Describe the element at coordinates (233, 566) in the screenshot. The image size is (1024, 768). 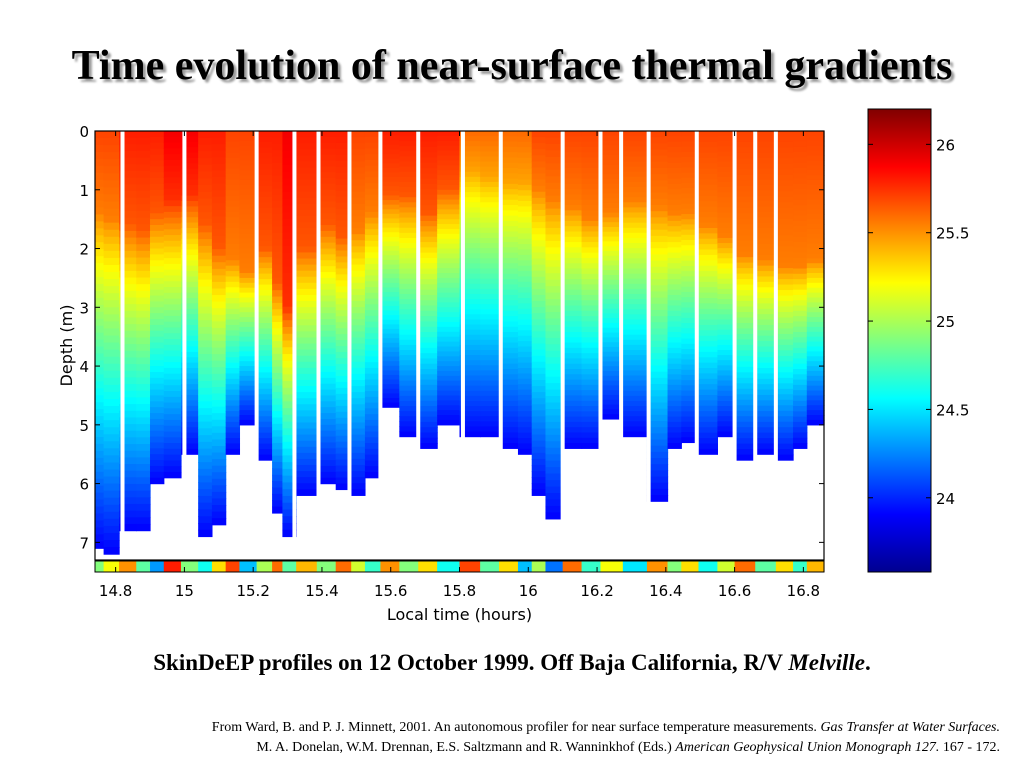
I see `surface-strip-cell` at that location.